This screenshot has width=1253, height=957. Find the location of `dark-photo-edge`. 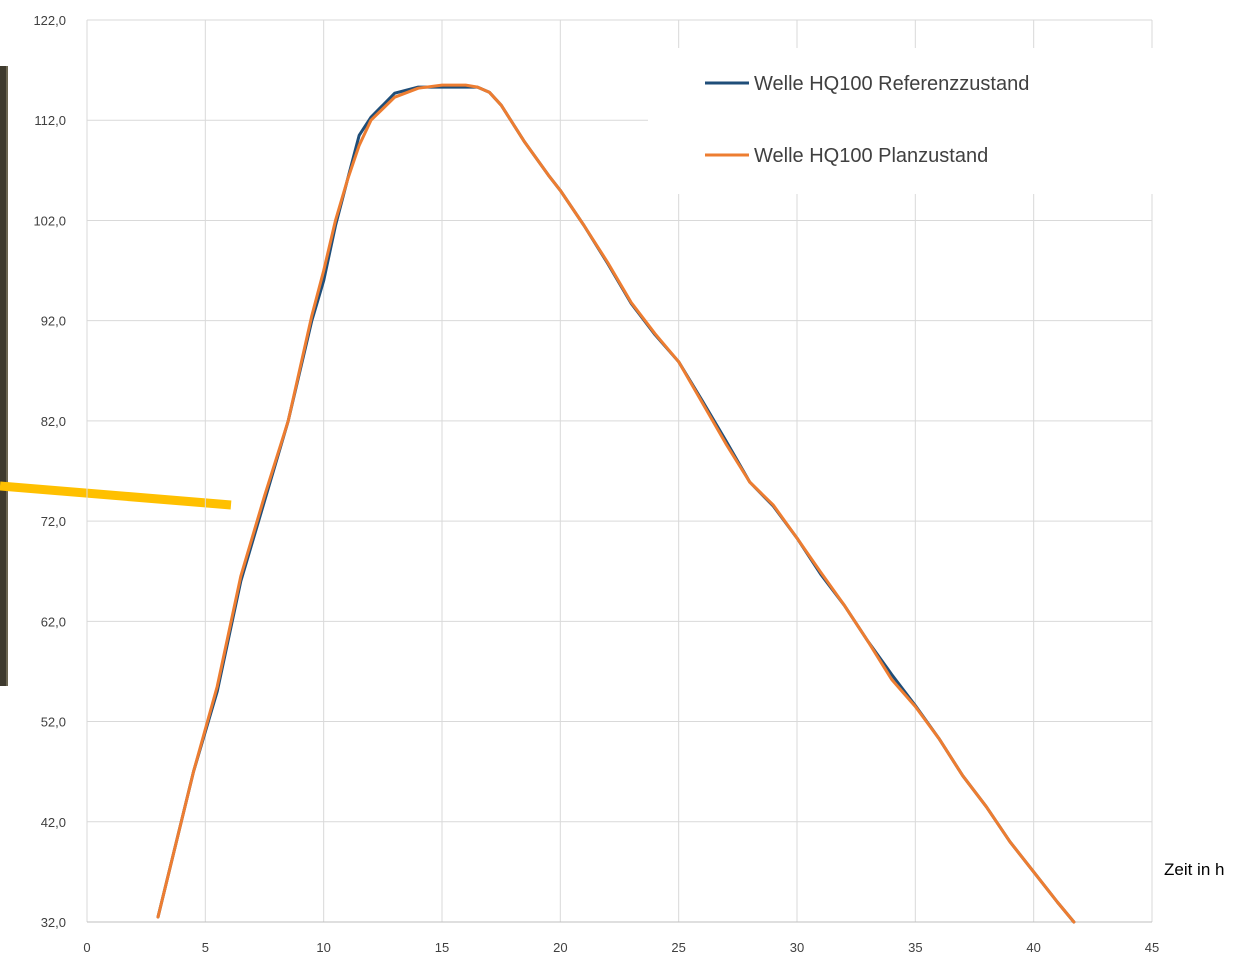

dark-photo-edge is located at coordinates (3, 376).